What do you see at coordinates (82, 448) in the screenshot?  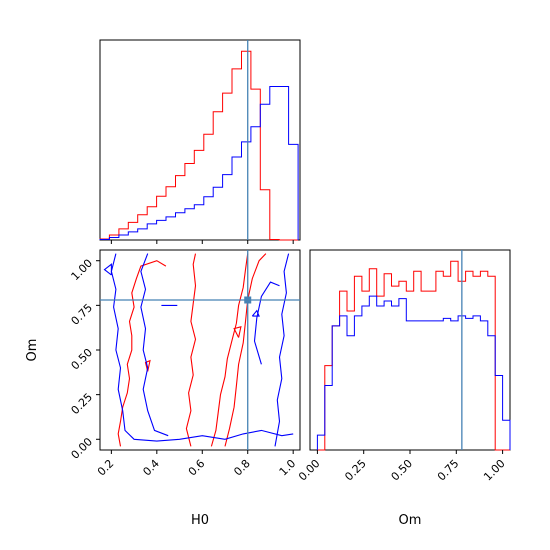 I see `om-joint-y-tick-label-0: 0.00` at bounding box center [82, 448].